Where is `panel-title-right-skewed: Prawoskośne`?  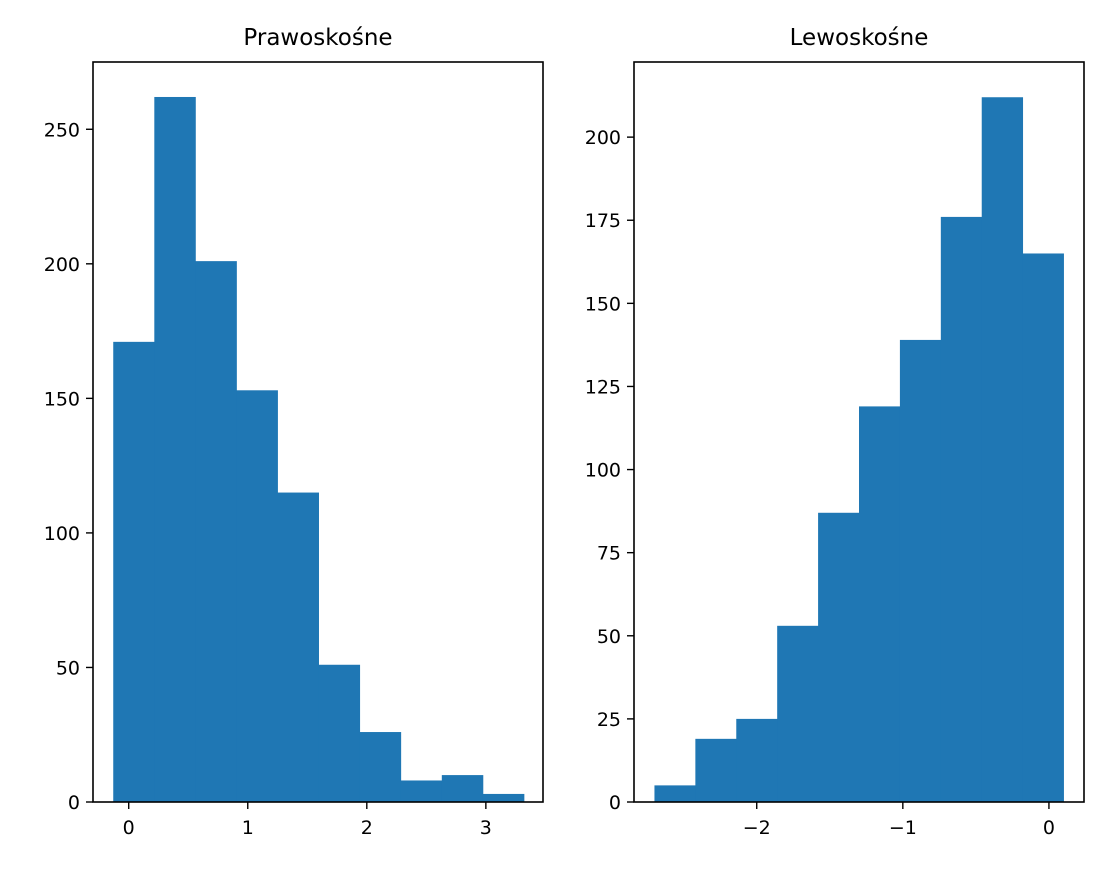
panel-title-right-skewed: Prawoskośne is located at coordinates (317, 38).